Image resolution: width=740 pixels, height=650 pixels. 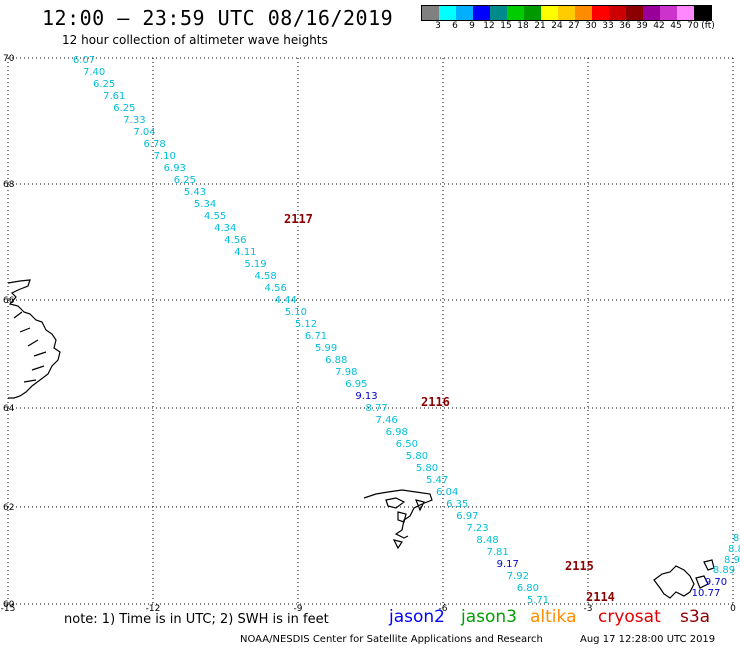 What do you see at coordinates (467, 516) in the screenshot?
I see `wave-height-label: 6.97` at bounding box center [467, 516].